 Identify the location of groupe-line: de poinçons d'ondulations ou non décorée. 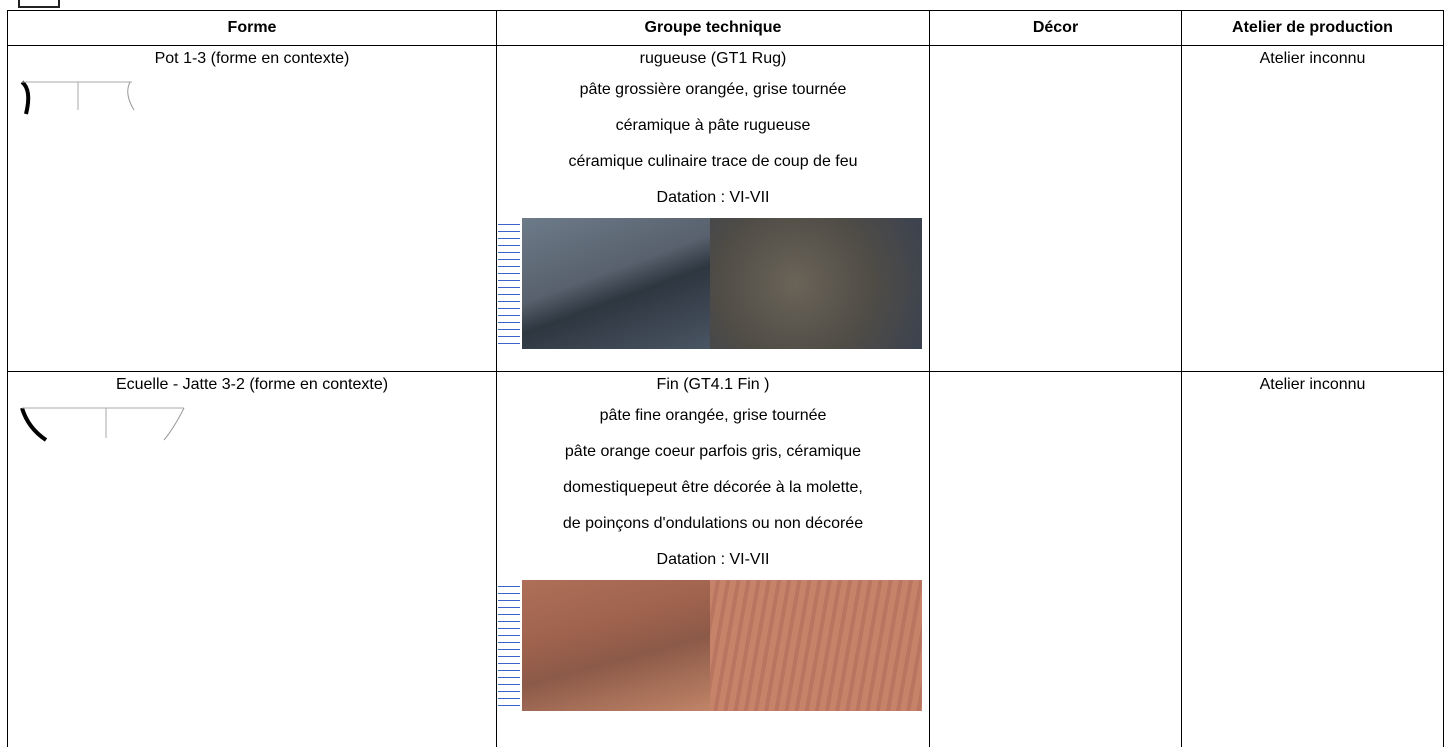
(713, 523).